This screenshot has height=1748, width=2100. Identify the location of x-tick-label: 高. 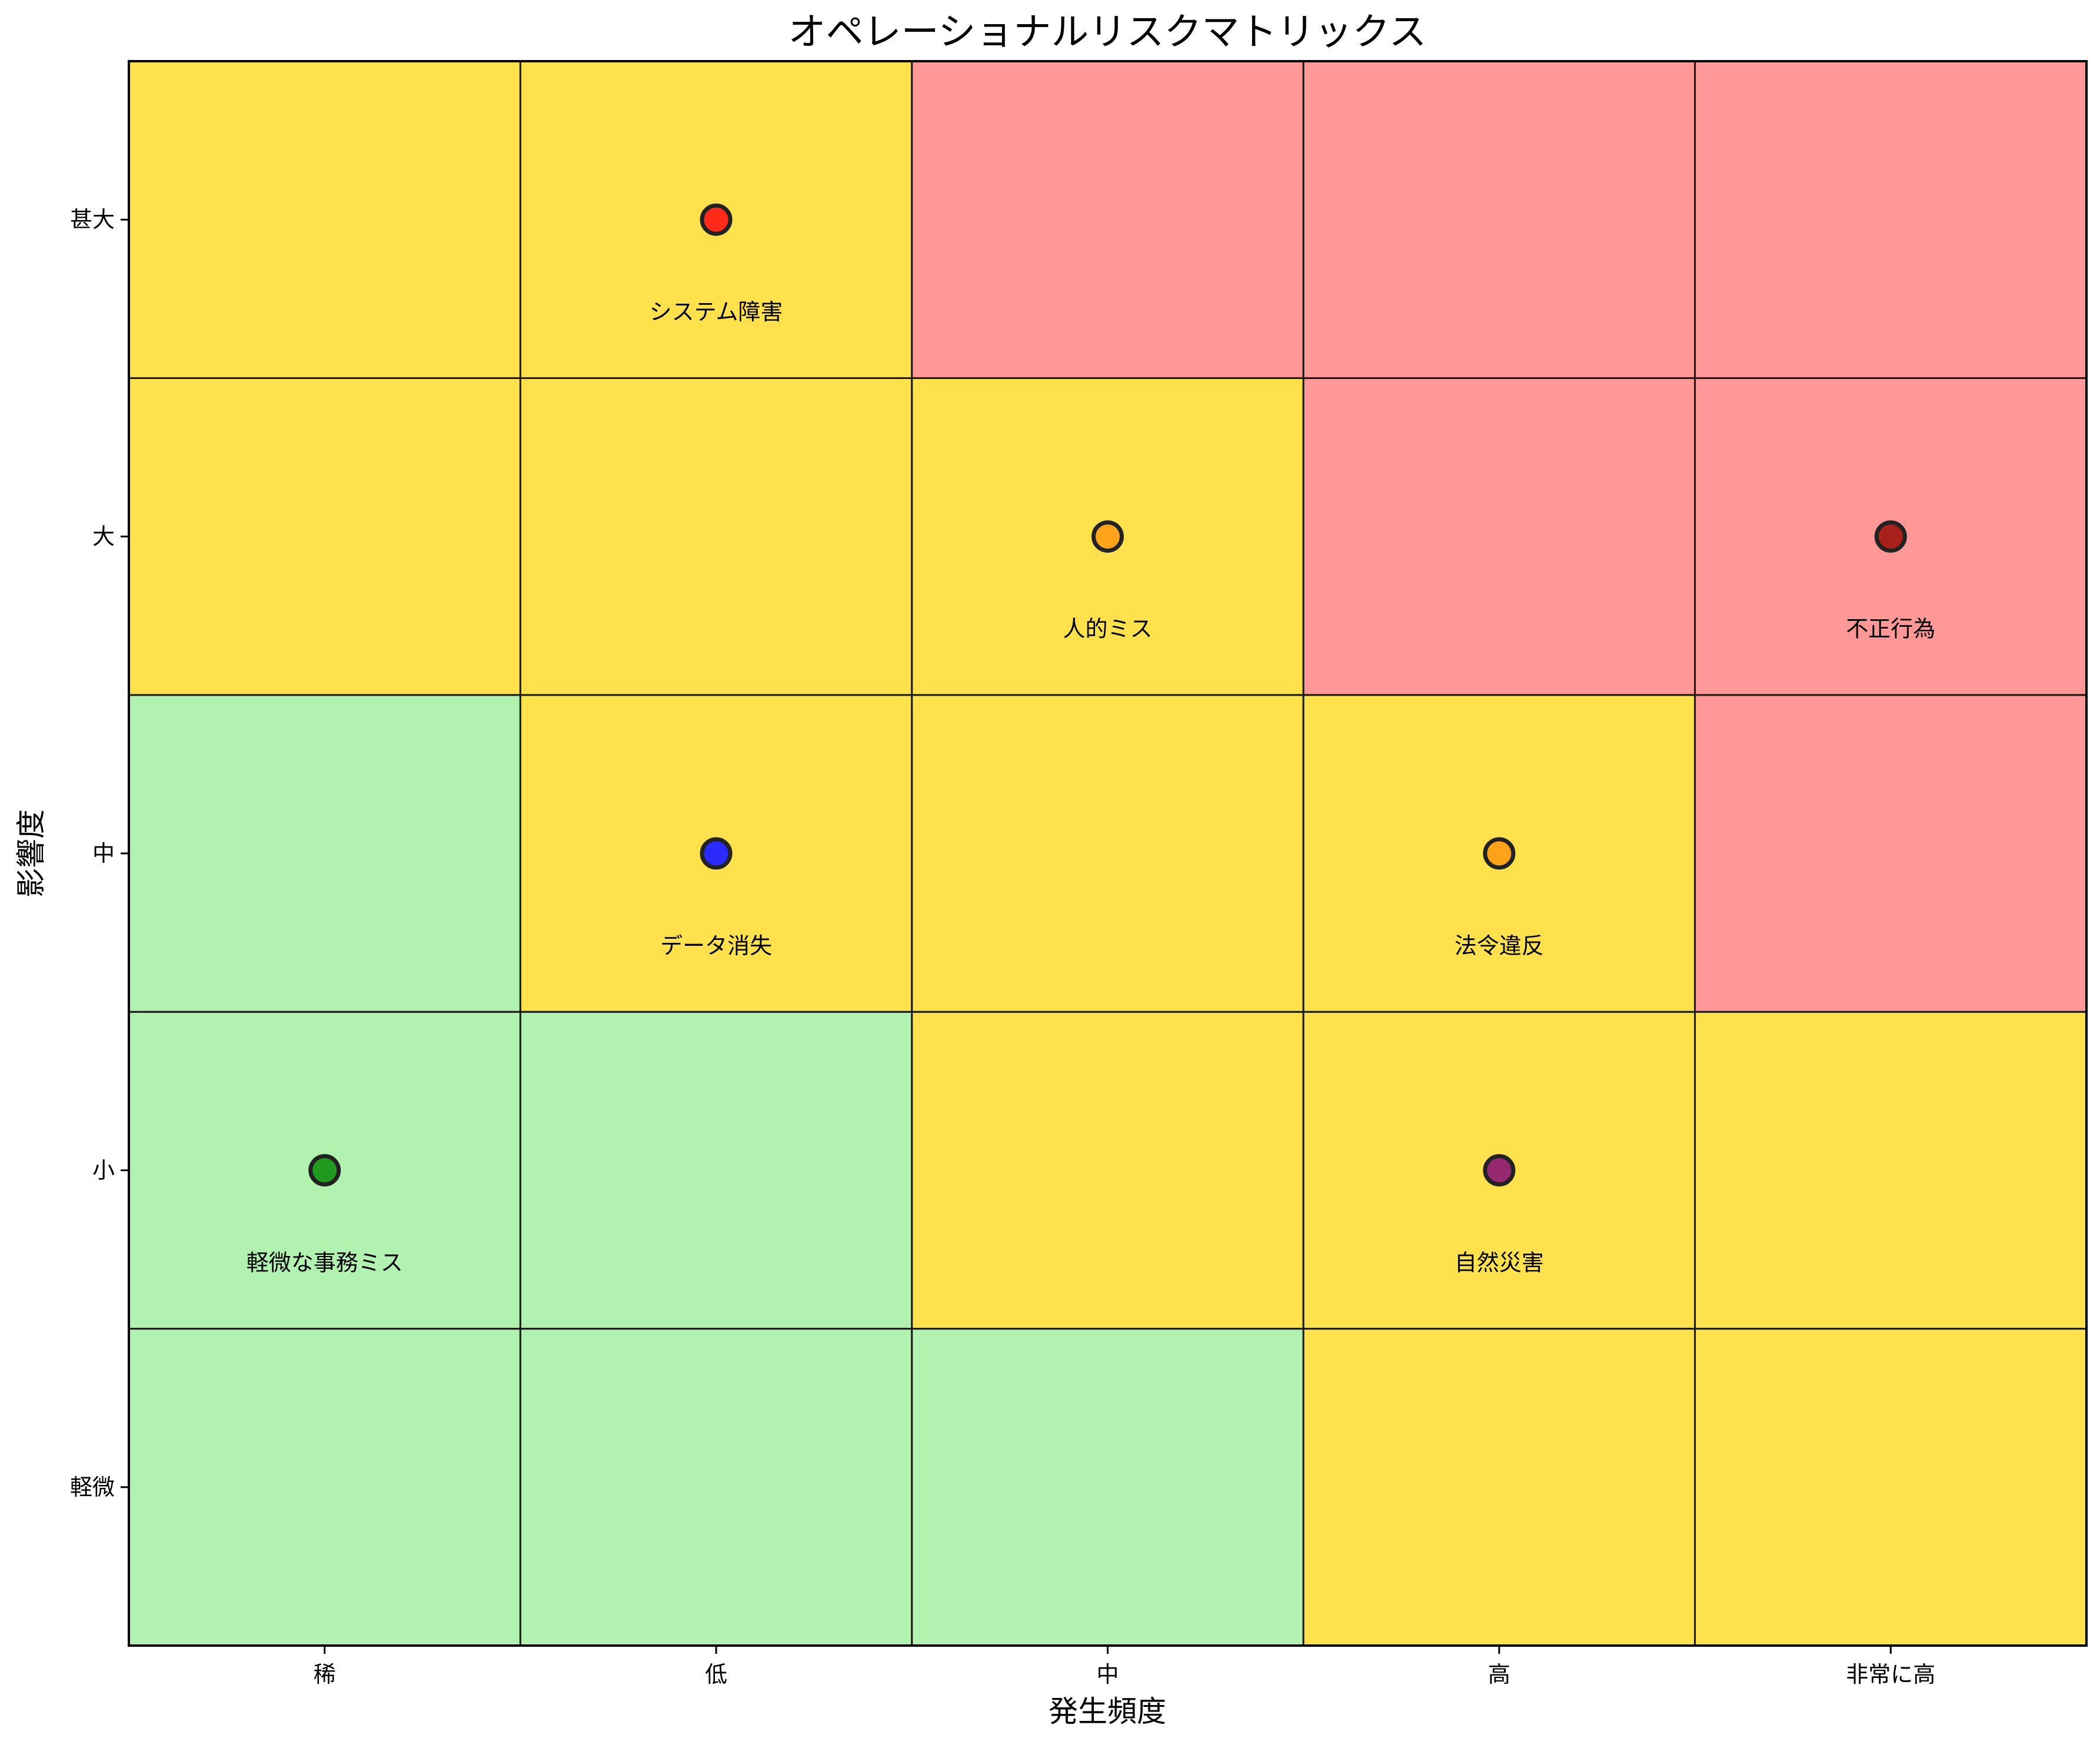
(1499, 1674).